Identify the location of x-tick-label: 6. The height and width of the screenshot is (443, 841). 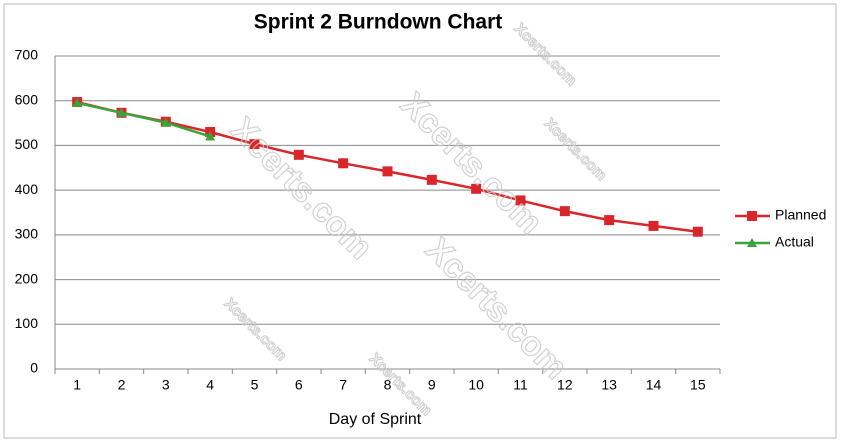
(299, 385).